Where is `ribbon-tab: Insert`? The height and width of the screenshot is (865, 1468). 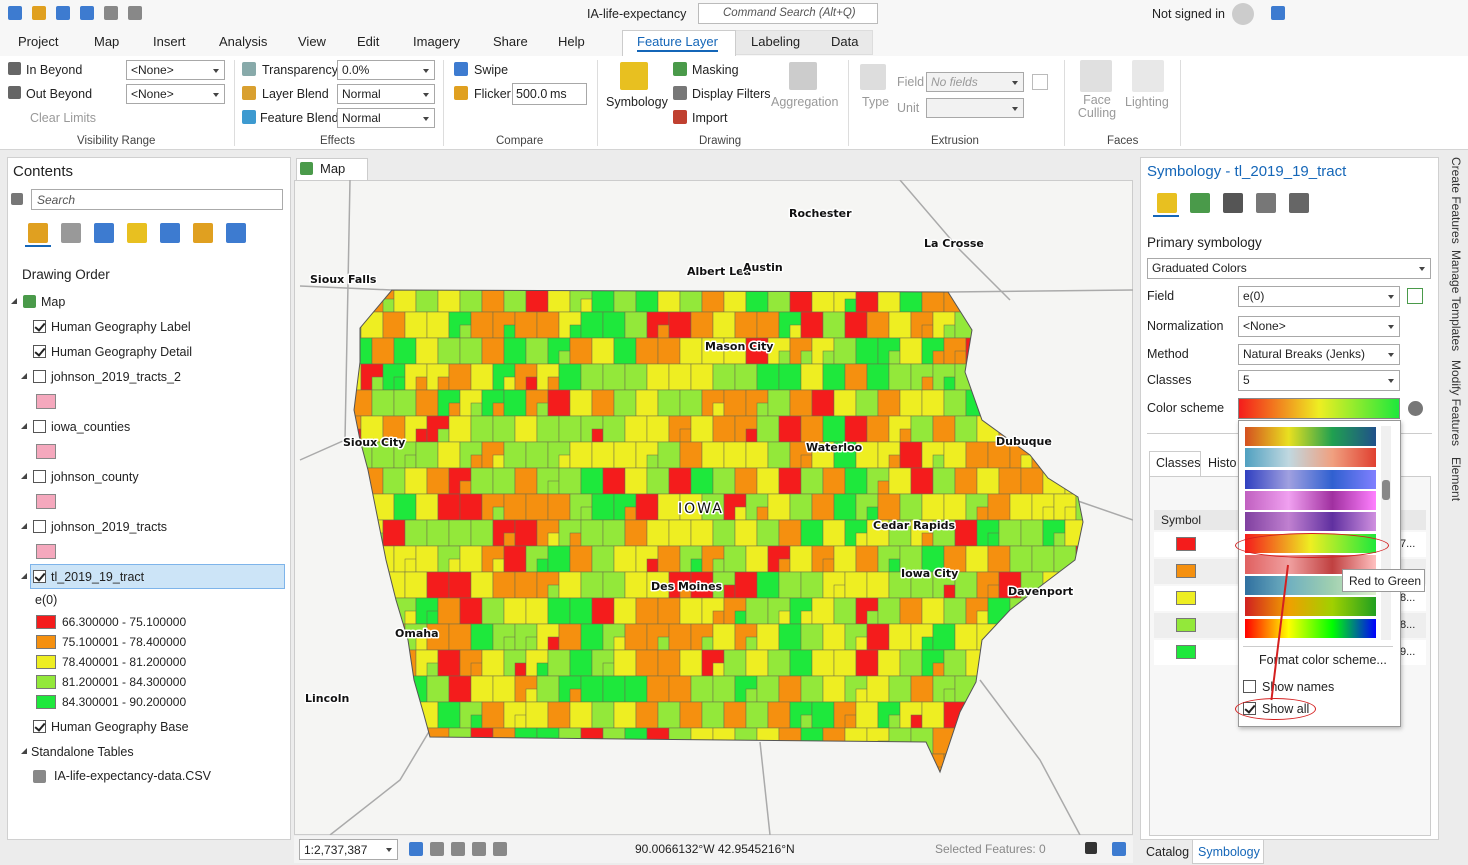 ribbon-tab: Insert is located at coordinates (169, 41).